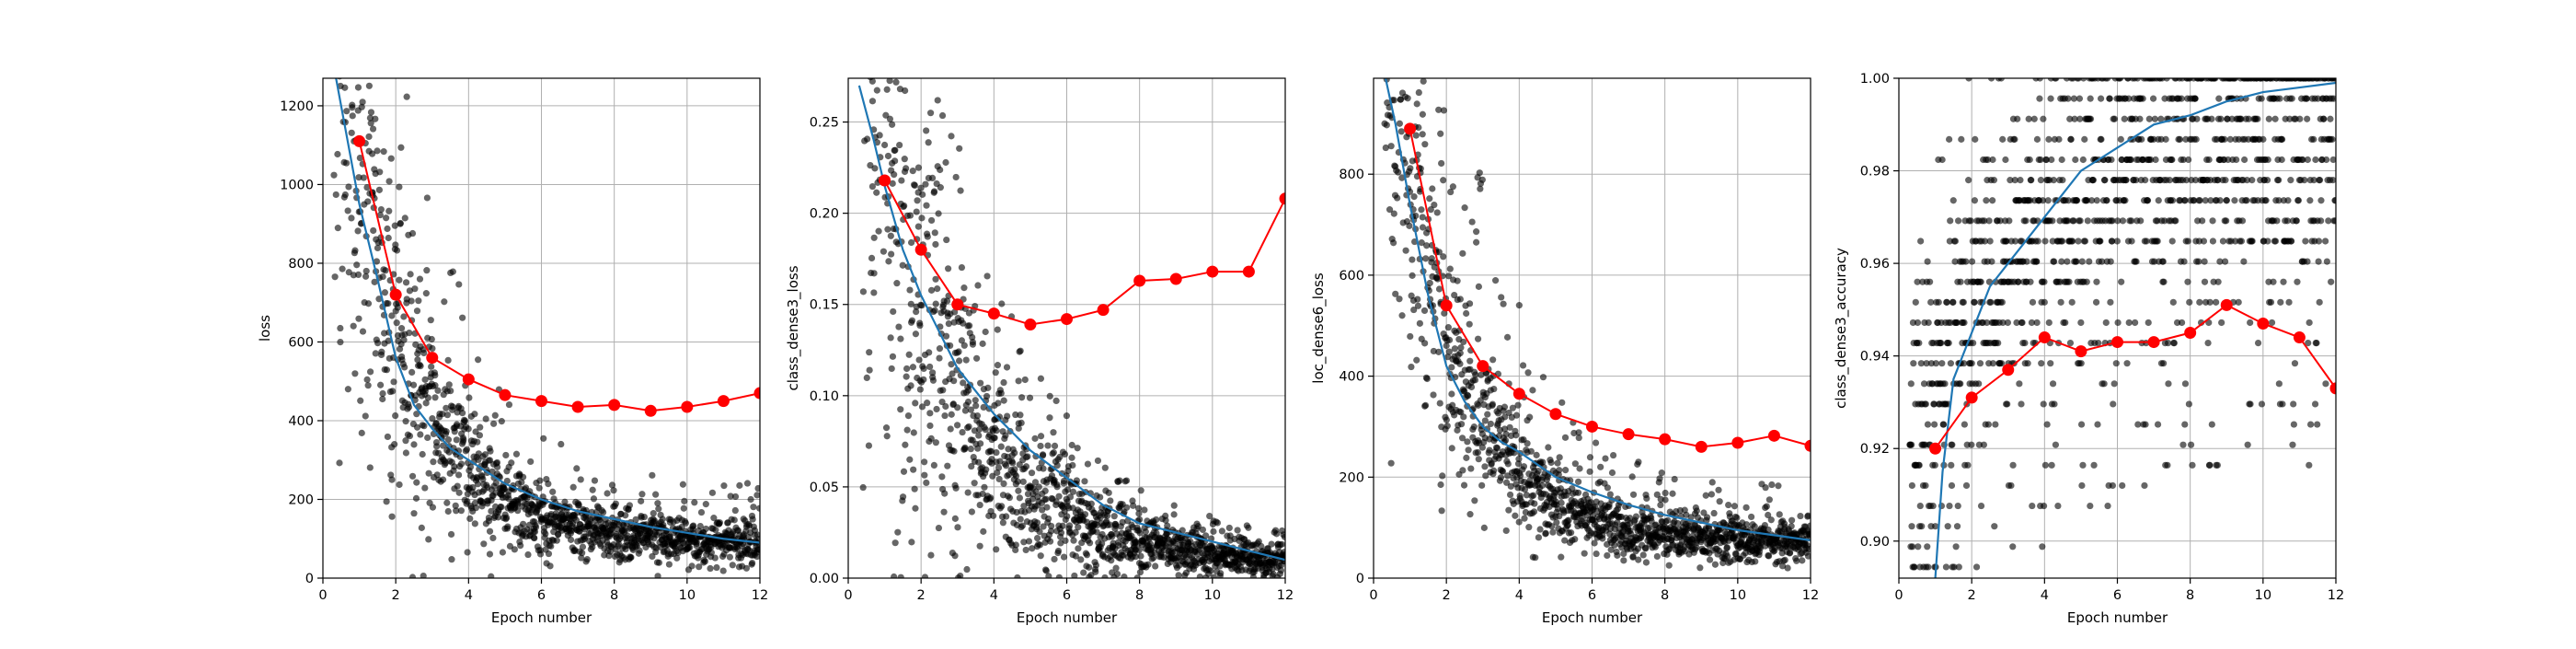  Describe the element at coordinates (1738, 595) in the screenshot. I see `x-tick-label: 10` at that location.